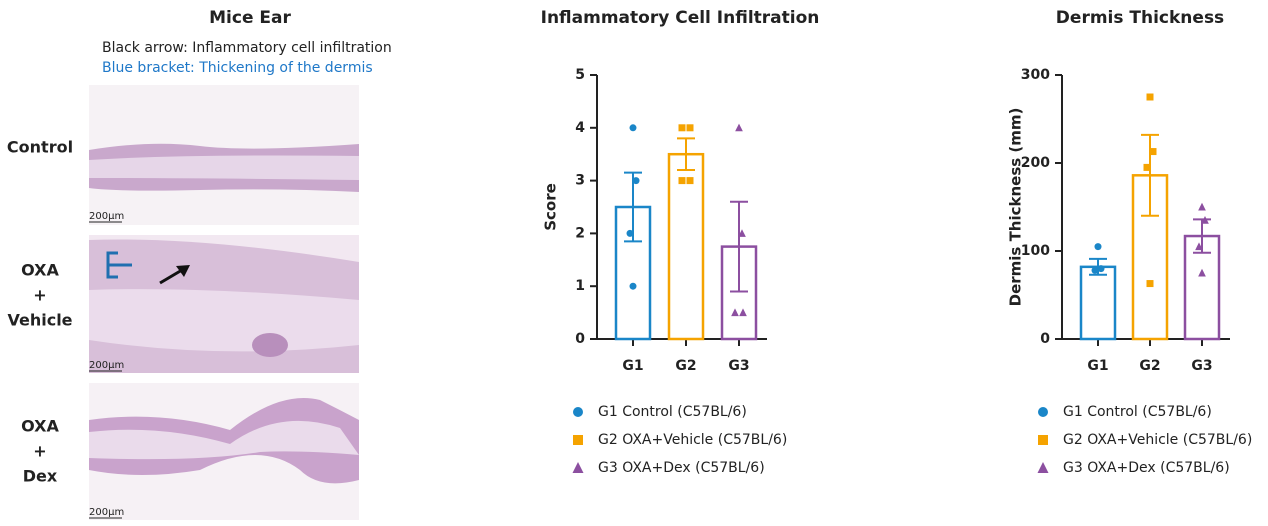  What do you see at coordinates (580, 75) in the screenshot?
I see `y-tick-label: 5` at bounding box center [580, 75].